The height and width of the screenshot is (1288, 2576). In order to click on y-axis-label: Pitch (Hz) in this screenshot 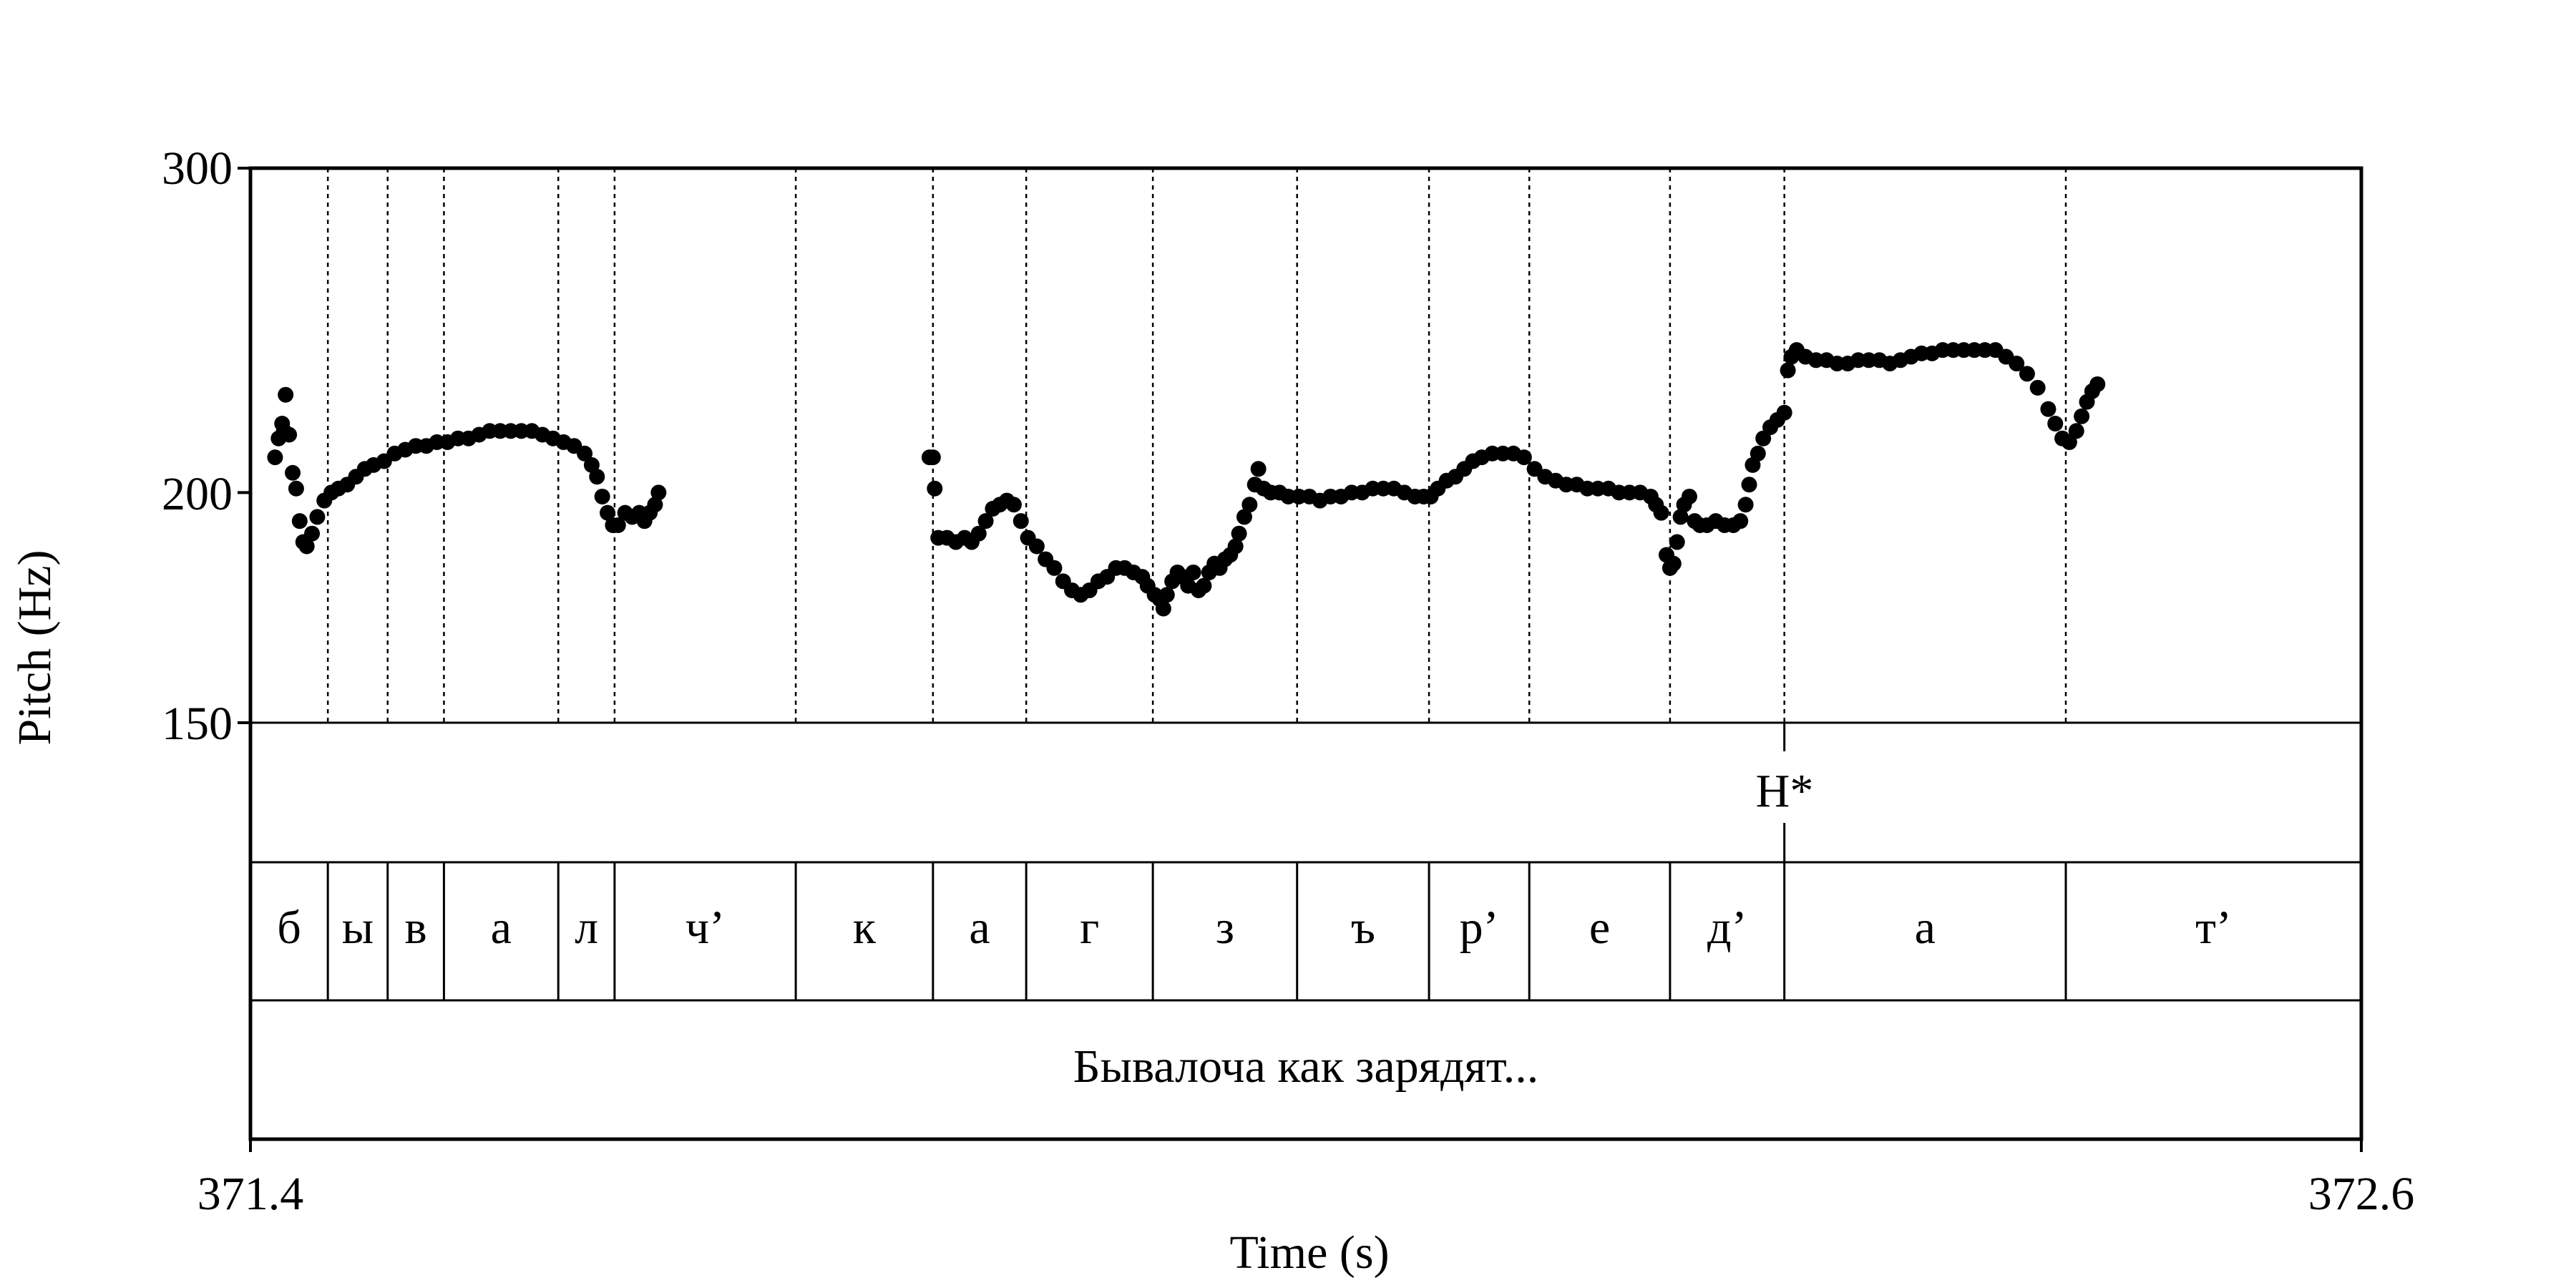, I will do `click(35, 647)`.